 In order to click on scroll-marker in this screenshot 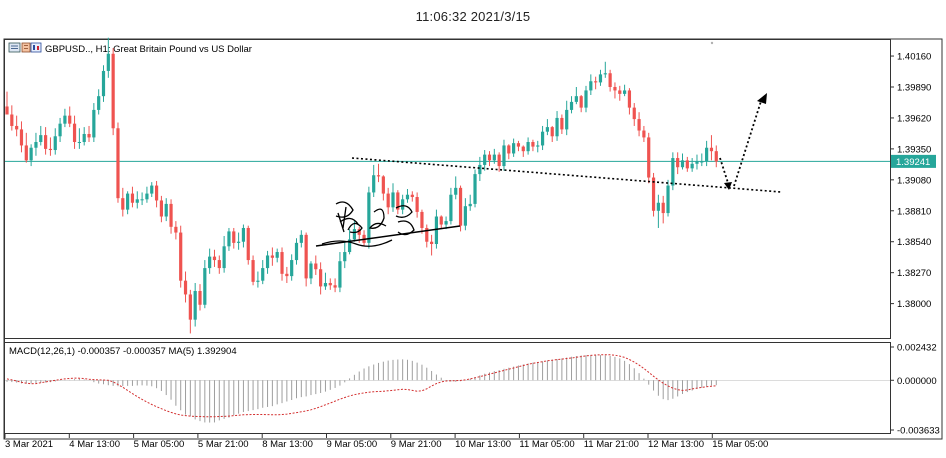, I will do `click(712, 43)`.